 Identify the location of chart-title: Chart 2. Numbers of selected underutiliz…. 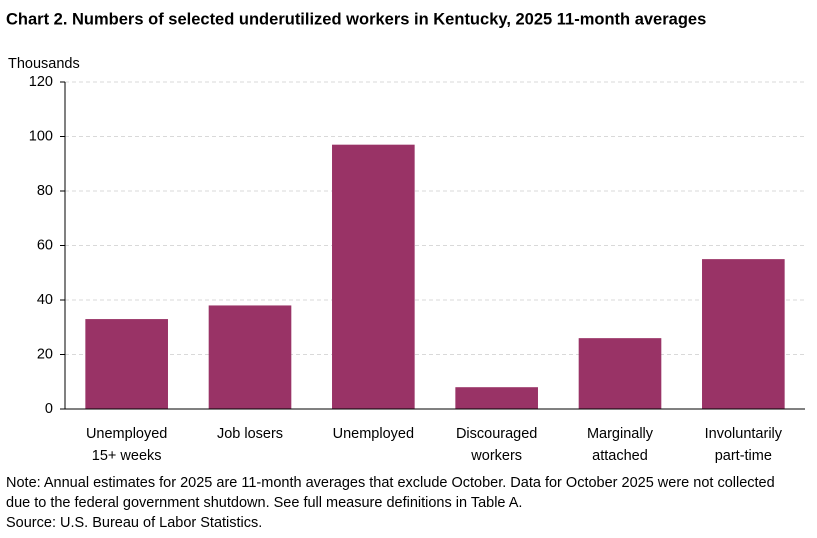
(356, 19).